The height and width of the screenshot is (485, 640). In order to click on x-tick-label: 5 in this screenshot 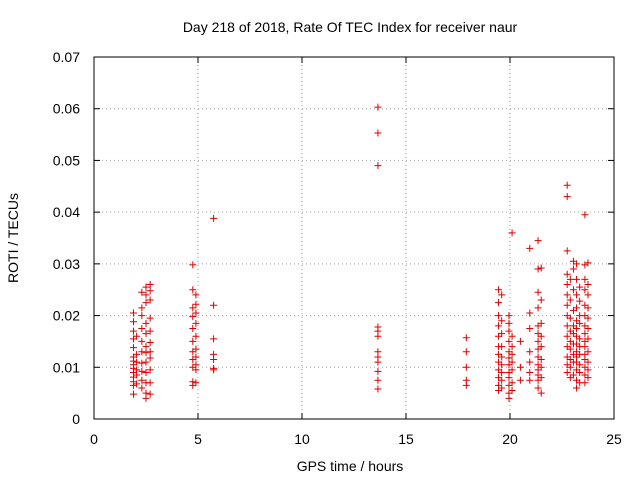, I will do `click(198, 439)`.